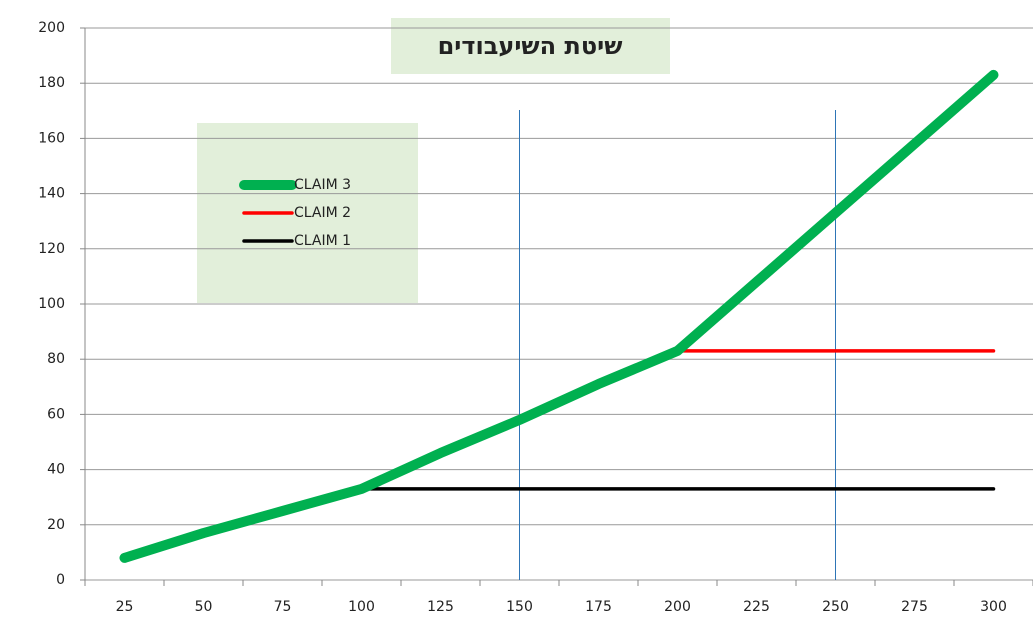 The width and height of the screenshot is (1033, 620). Describe the element at coordinates (56, 525) in the screenshot. I see `y-tick-label: 20` at that location.